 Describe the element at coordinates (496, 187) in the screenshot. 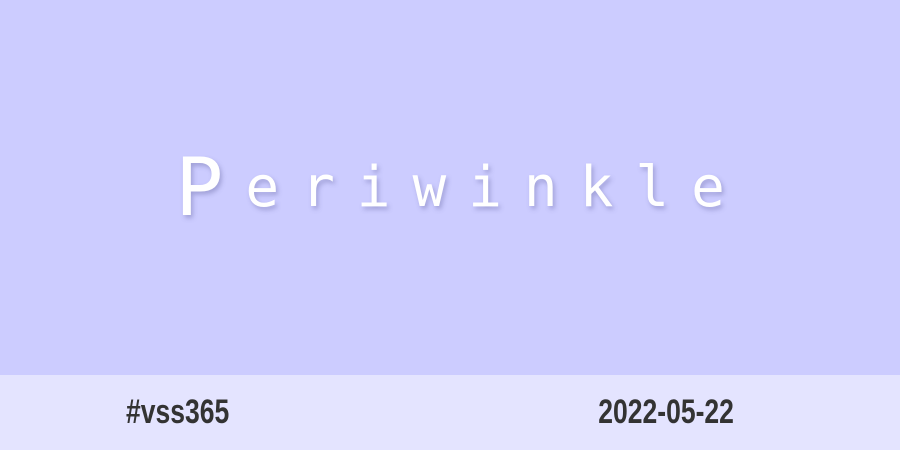

I see `title-rest: eriwinkle` at that location.